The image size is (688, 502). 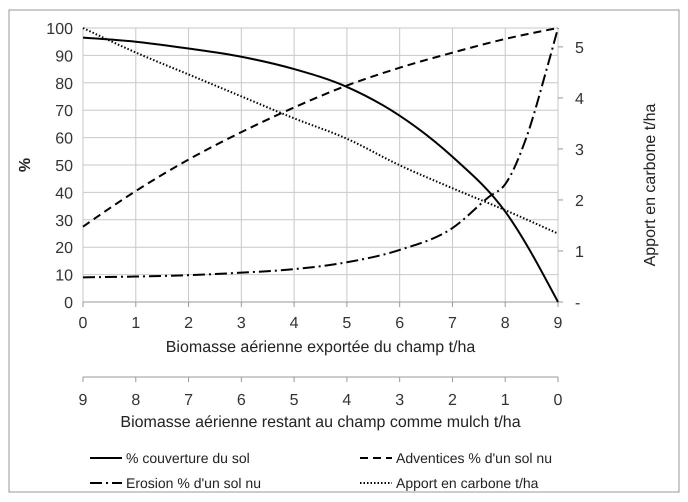 What do you see at coordinates (558, 323) in the screenshot?
I see `x-tick-label: 9` at bounding box center [558, 323].